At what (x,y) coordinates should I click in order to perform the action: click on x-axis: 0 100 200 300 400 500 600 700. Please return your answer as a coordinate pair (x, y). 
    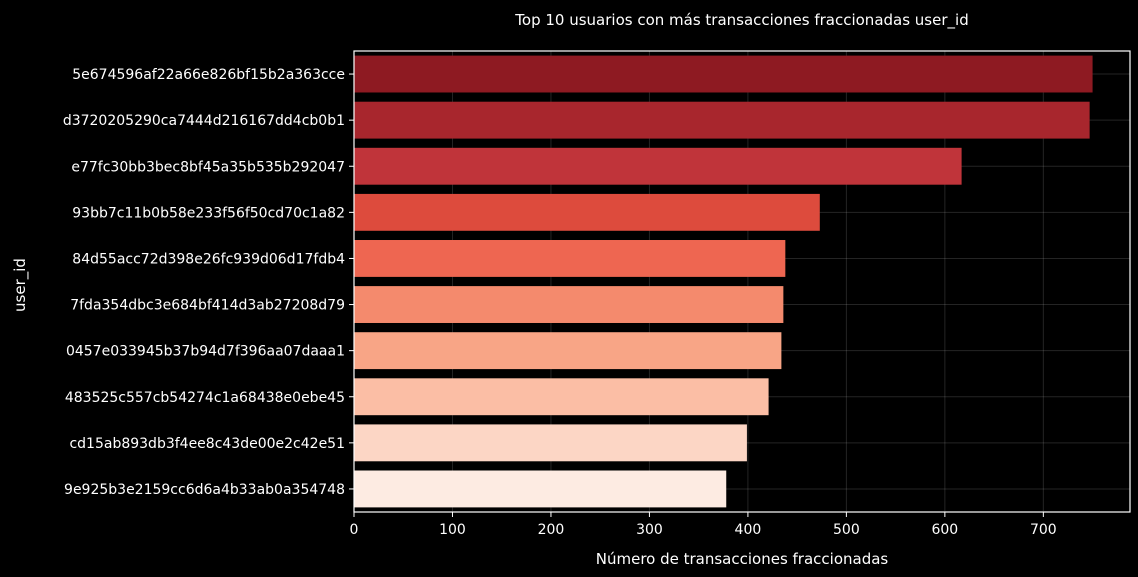
    Looking at the image, I should click on (703, 525).